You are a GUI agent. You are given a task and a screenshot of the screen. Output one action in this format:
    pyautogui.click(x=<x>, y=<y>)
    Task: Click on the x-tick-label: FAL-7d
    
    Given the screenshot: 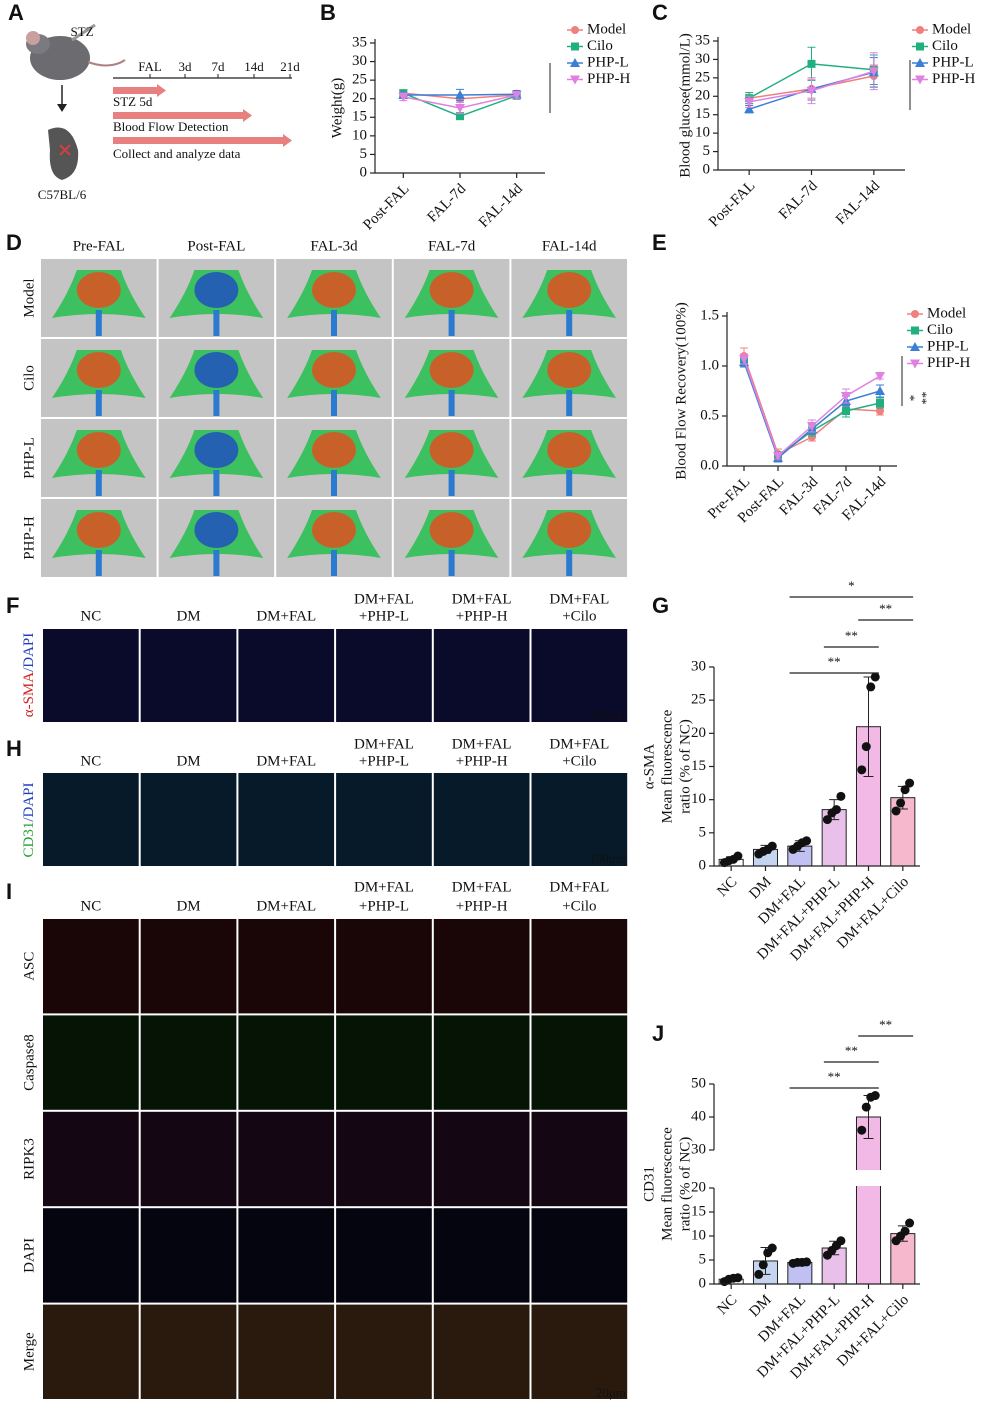 What is the action you would take?
    pyautogui.click(x=447, y=203)
    